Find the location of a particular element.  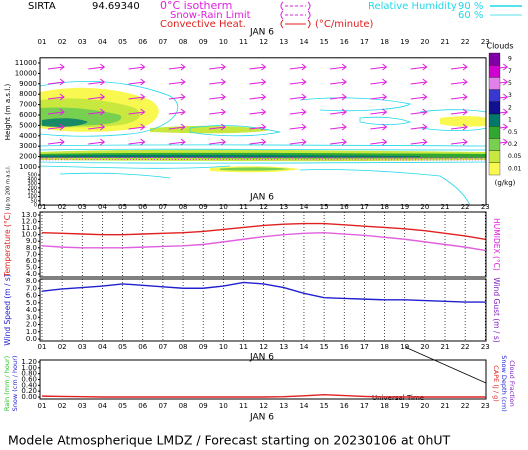

colorbar-label: 2 is located at coordinates (510, 107).